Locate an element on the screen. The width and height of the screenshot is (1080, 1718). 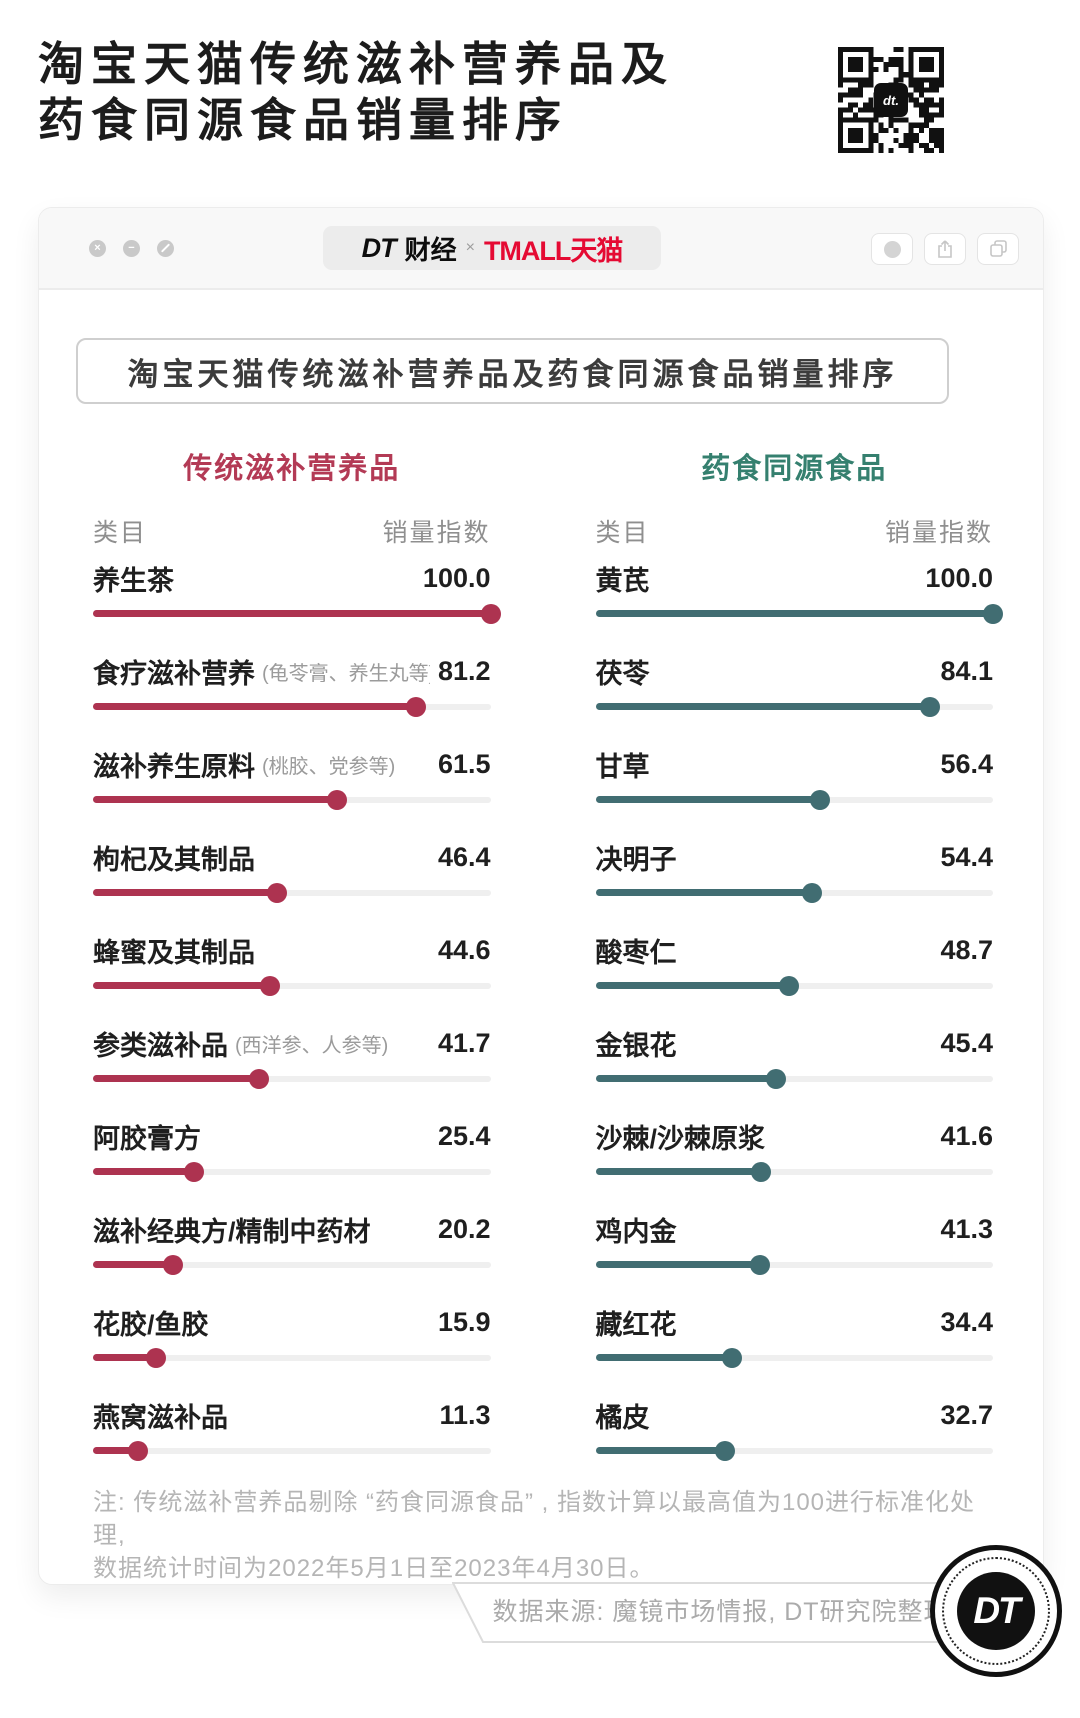
chart-title: 淘宝天猫传统滋补营养品及药食同源食品销量排序 is located at coordinates (512, 371).